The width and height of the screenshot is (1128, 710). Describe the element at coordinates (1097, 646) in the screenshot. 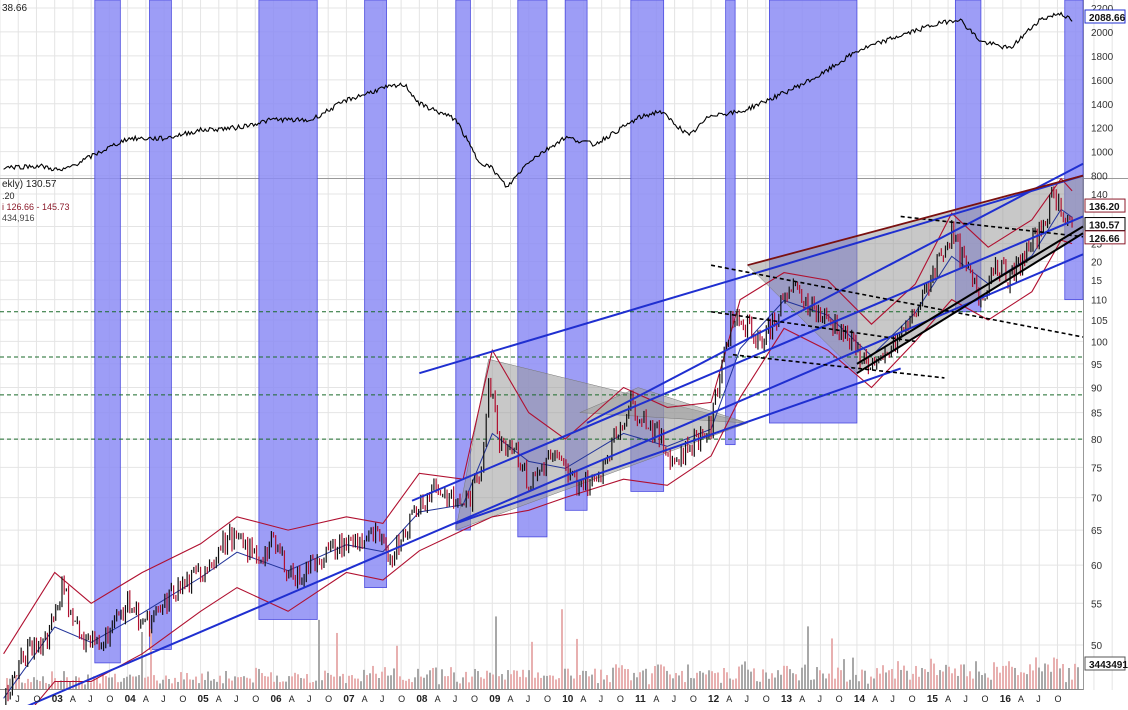

I see `lower-y-tick-label: 50` at that location.